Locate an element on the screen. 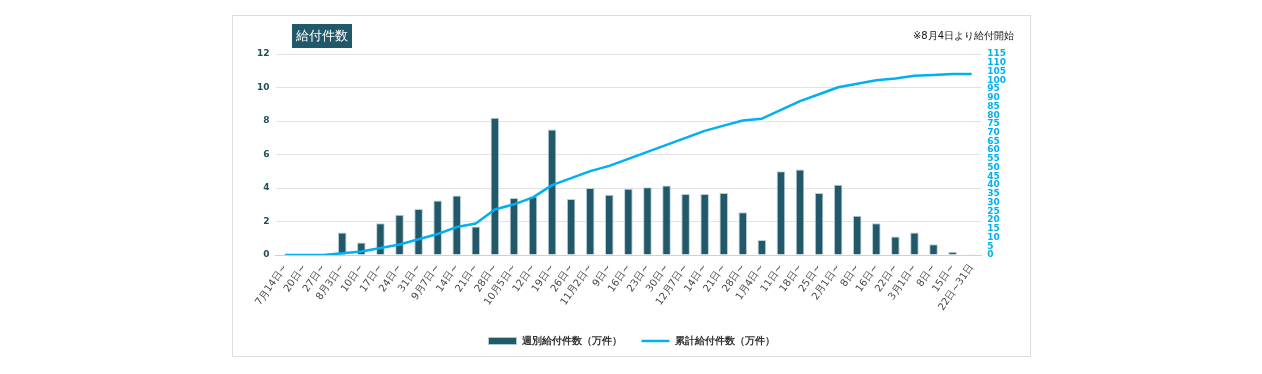 The height and width of the screenshot is (374, 1262). y-tick-label: 10 is located at coordinates (263, 86).